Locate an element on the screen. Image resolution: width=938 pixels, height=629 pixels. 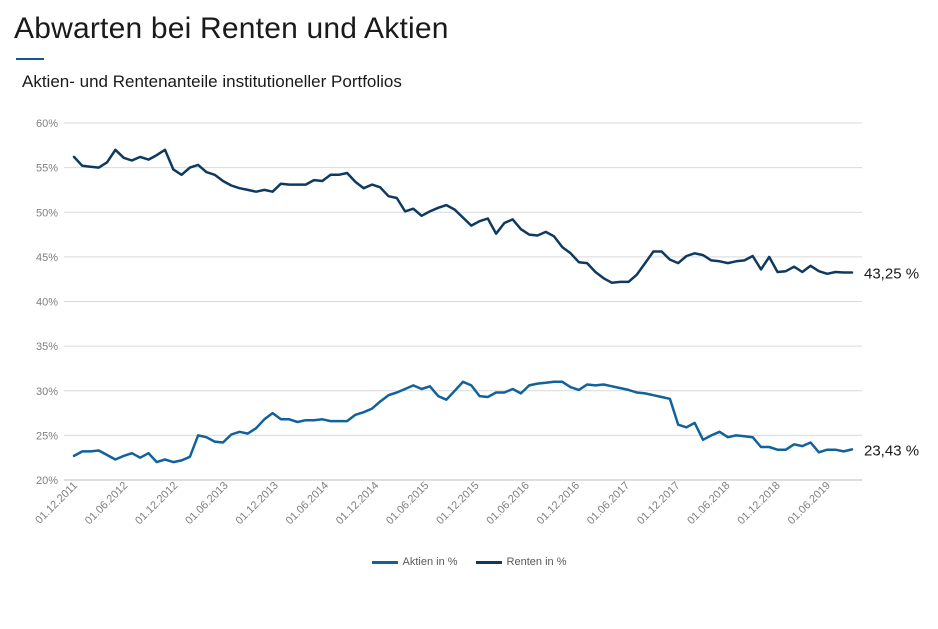
series-end-labels: 23,43 % 43,25 % is located at coordinates (891, 362).